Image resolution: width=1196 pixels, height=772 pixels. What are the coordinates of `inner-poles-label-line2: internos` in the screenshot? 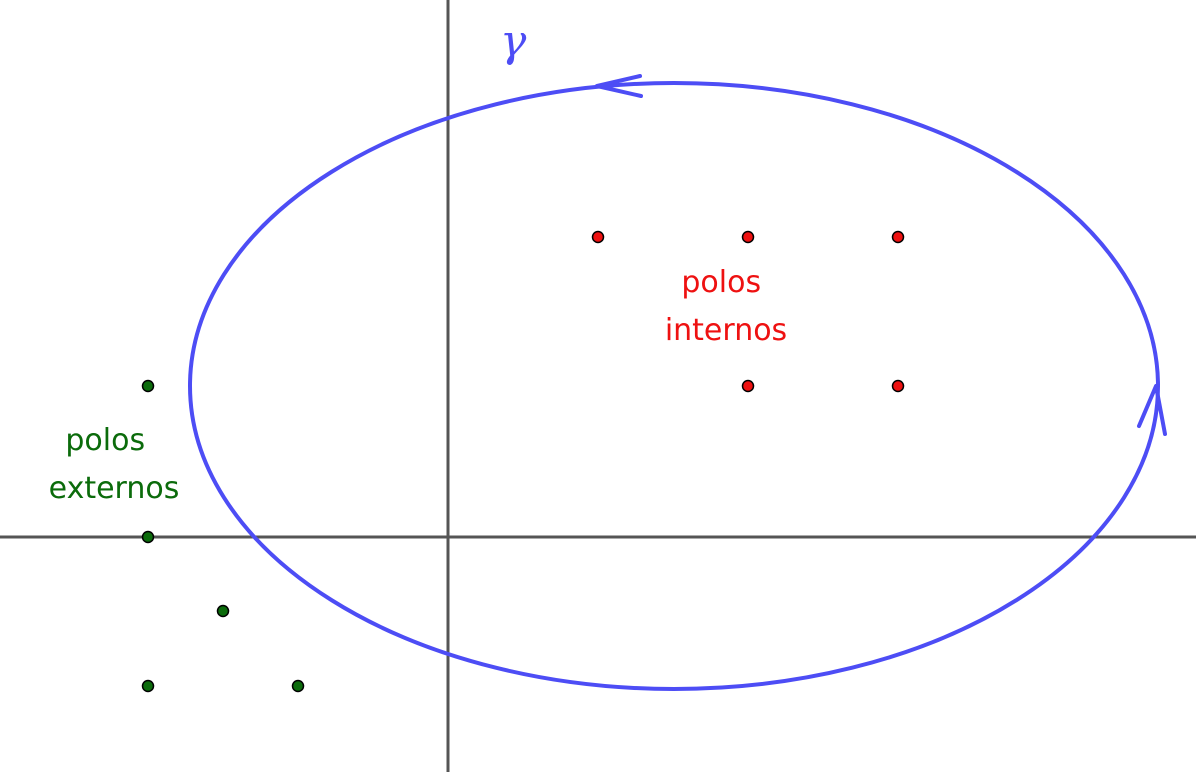 It's located at (726, 330).